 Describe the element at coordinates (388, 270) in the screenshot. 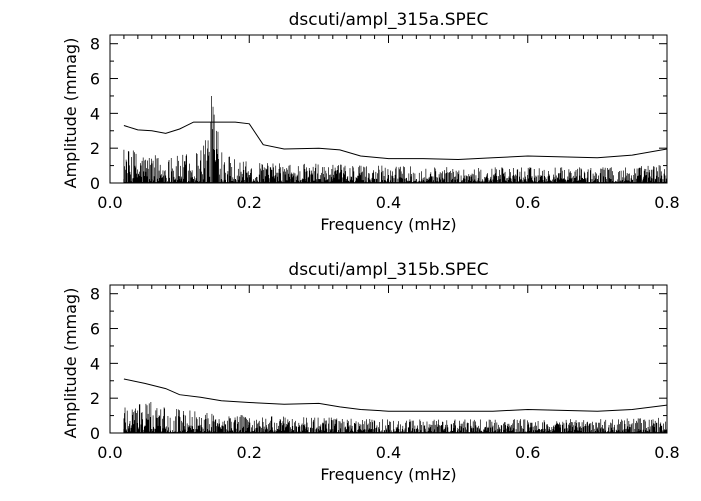

I see `chart-title: dscuti/ampl_315b.SPEC` at that location.